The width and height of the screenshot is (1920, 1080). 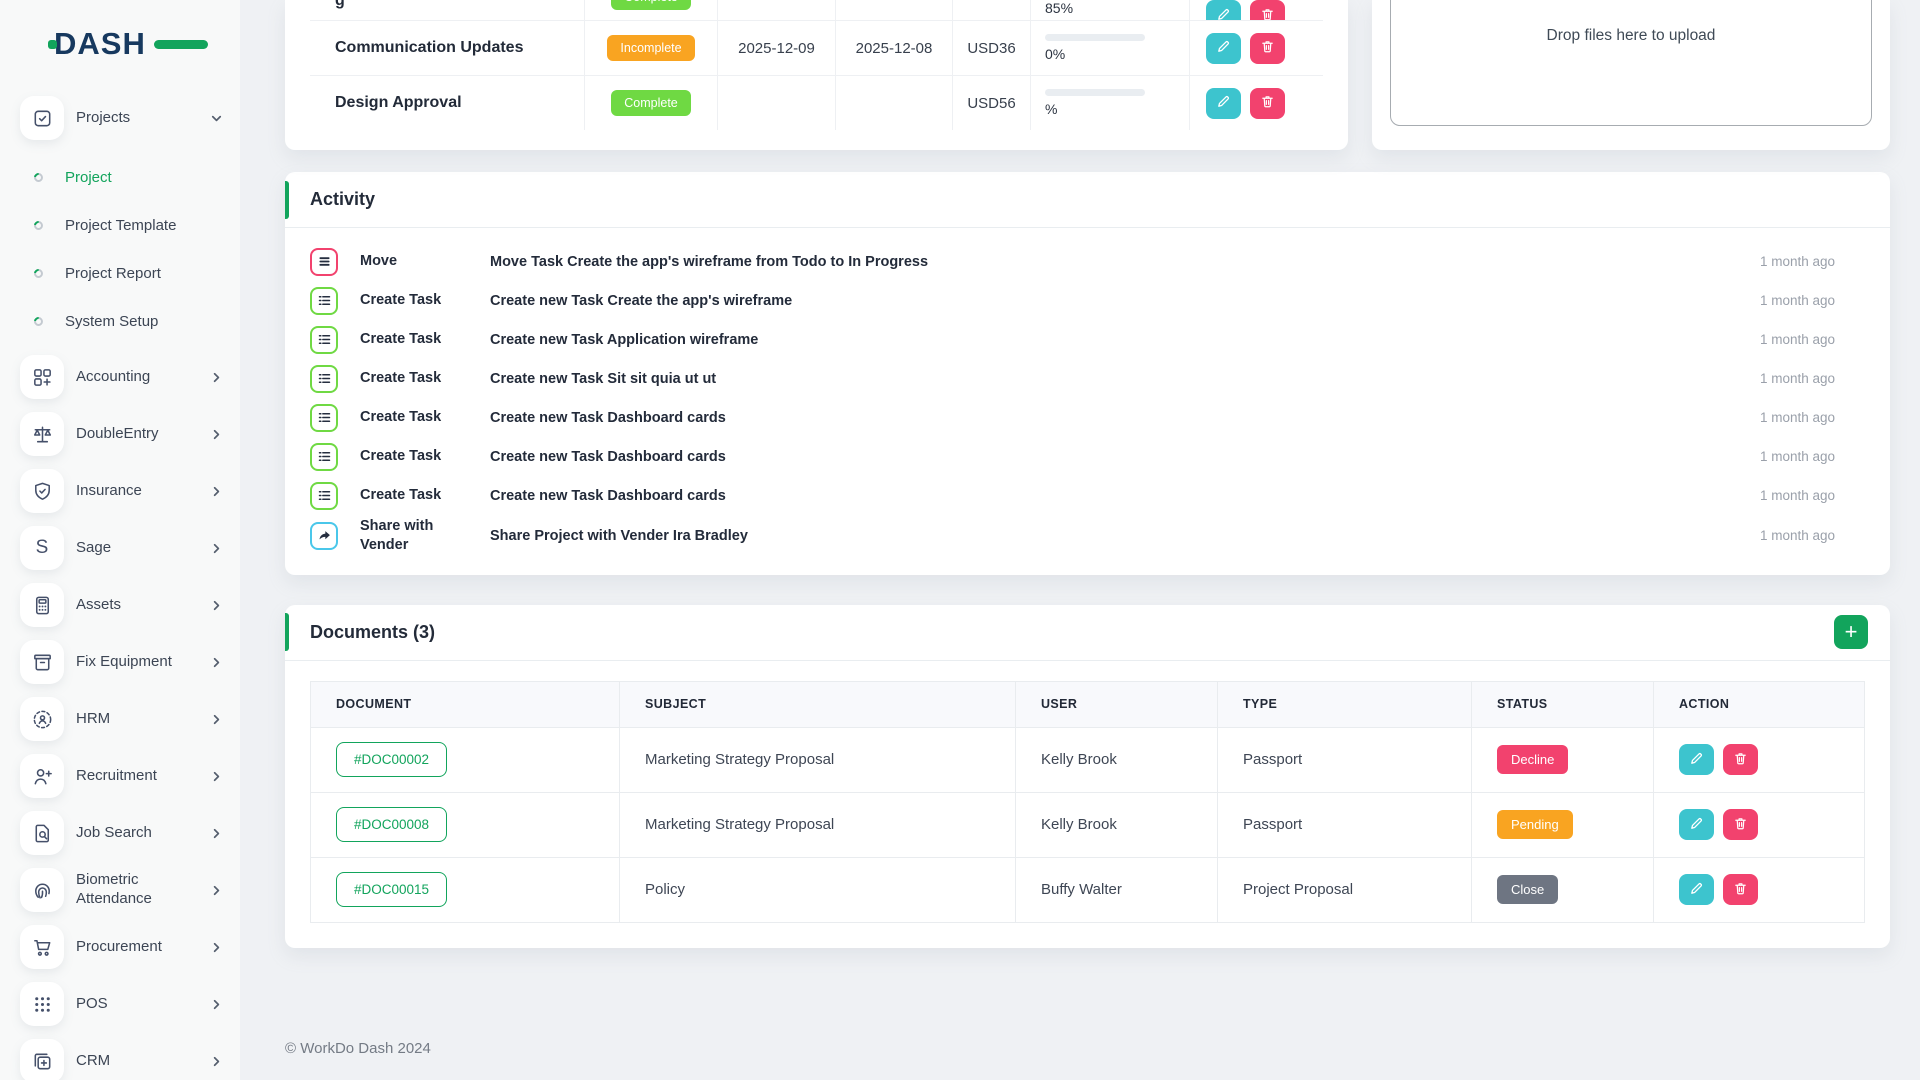 I want to click on status-badge: Close, so click(x=1528, y=890).